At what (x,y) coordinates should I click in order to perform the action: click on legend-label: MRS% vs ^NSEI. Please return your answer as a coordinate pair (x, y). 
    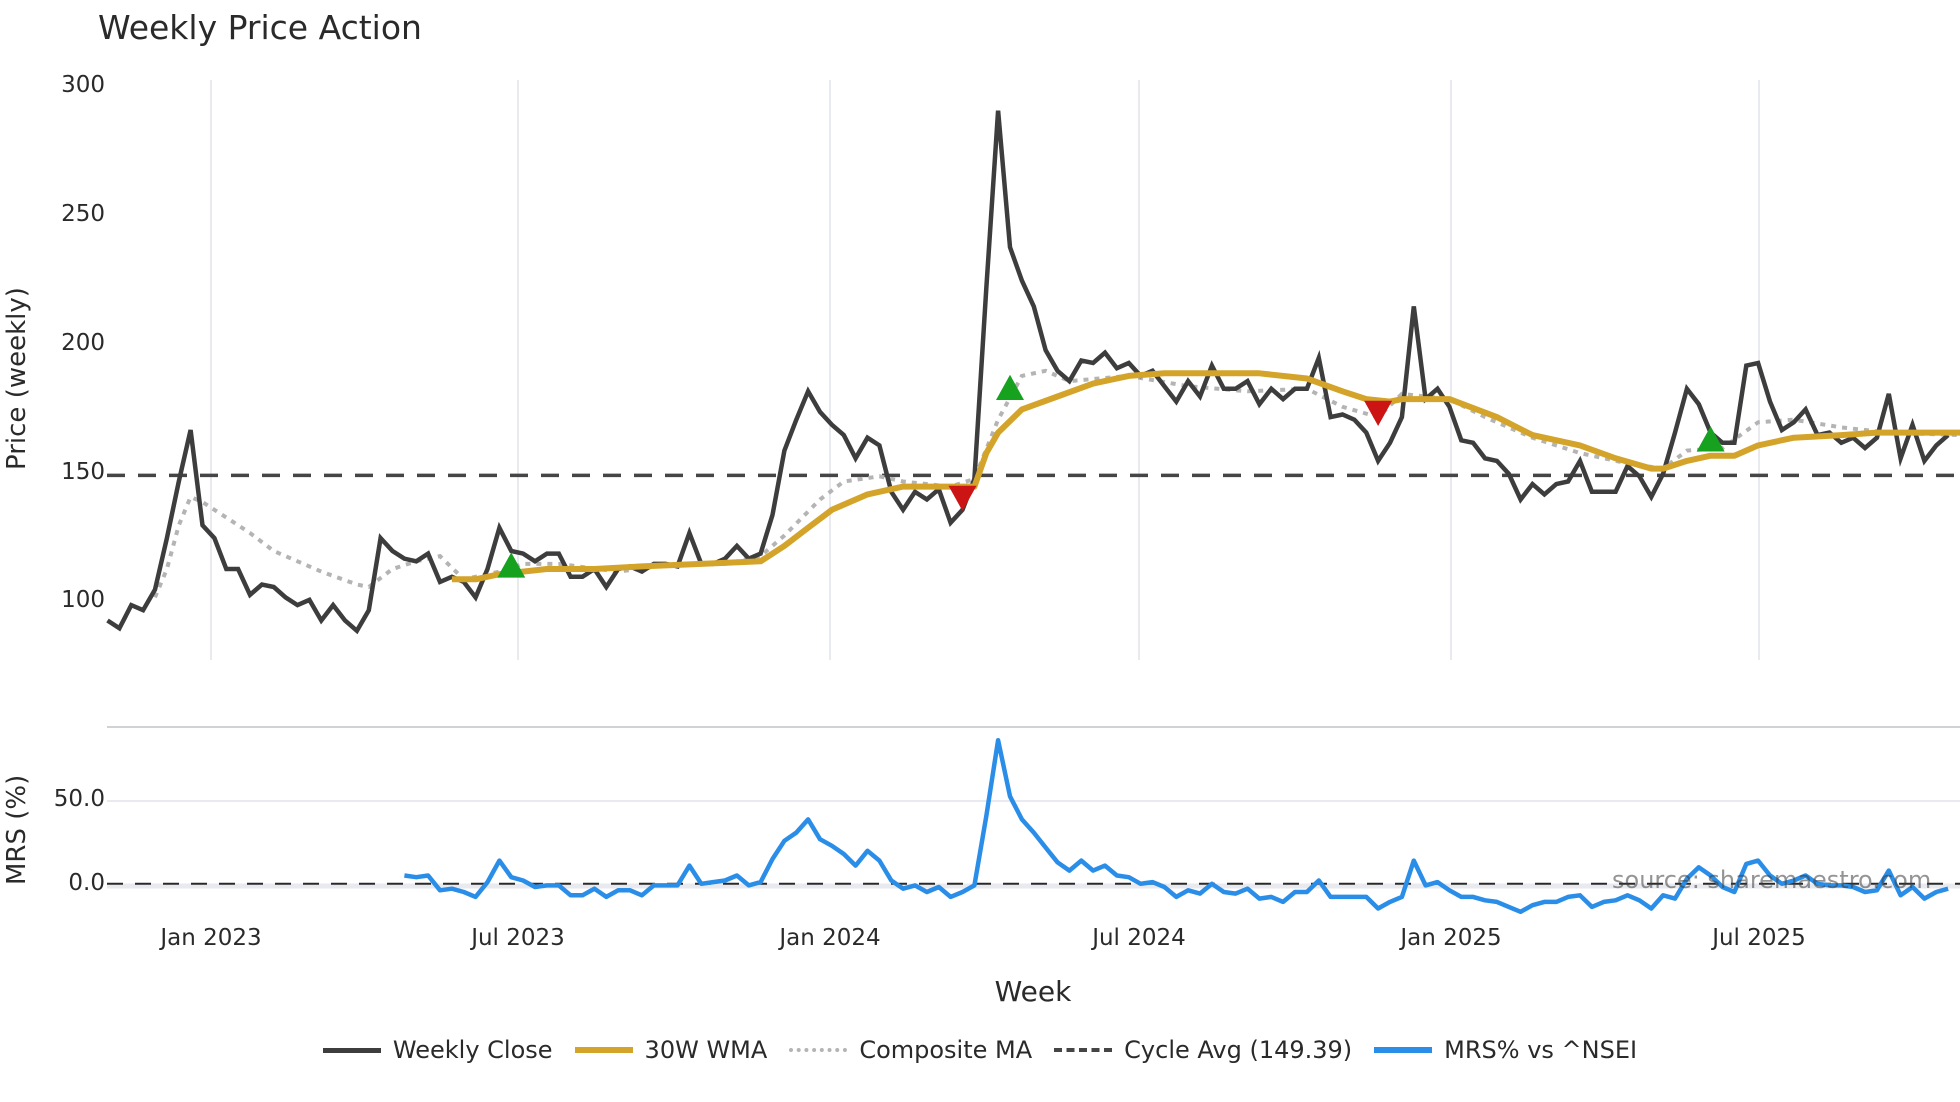
    Looking at the image, I should click on (1541, 1050).